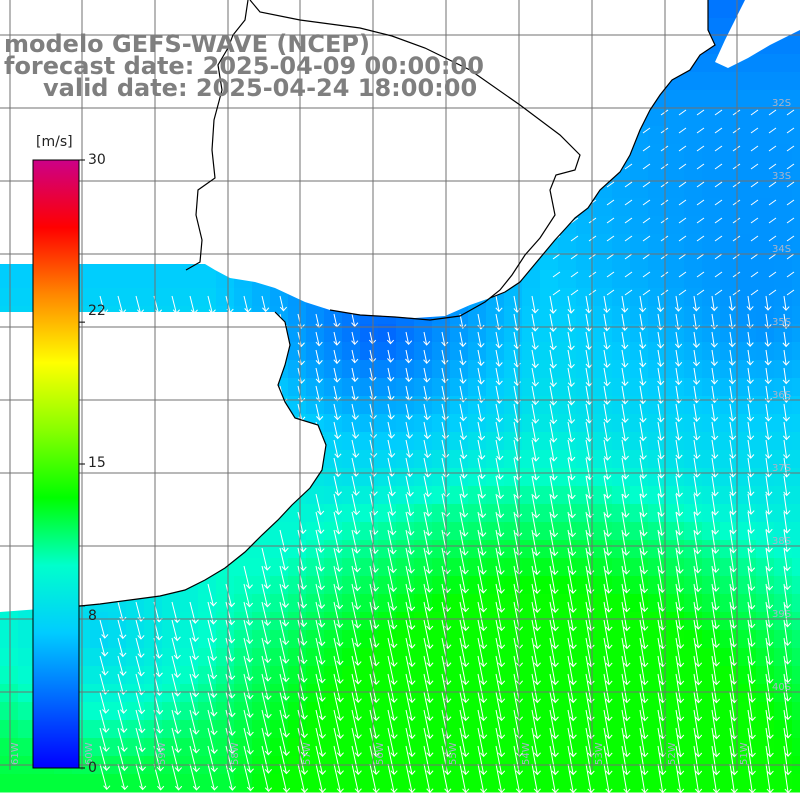 The width and height of the screenshot is (800, 800). What do you see at coordinates (97, 311) in the screenshot?
I see `colorbar-tick-22: 22` at bounding box center [97, 311].